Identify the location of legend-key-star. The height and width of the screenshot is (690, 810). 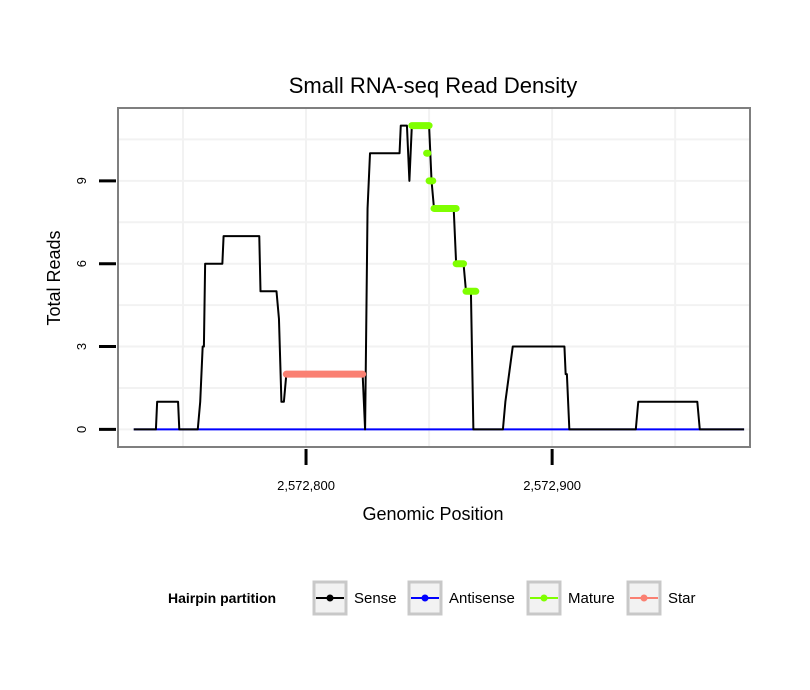
(644, 598).